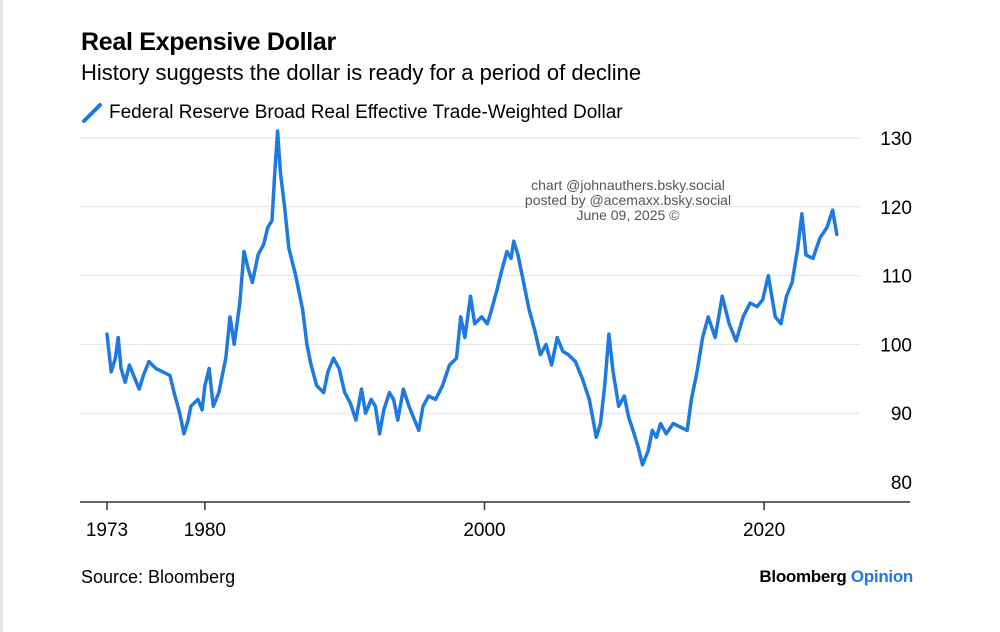 This screenshot has height=632, width=1000. What do you see at coordinates (901, 483) in the screenshot?
I see `y-tick-label-80: 80` at bounding box center [901, 483].